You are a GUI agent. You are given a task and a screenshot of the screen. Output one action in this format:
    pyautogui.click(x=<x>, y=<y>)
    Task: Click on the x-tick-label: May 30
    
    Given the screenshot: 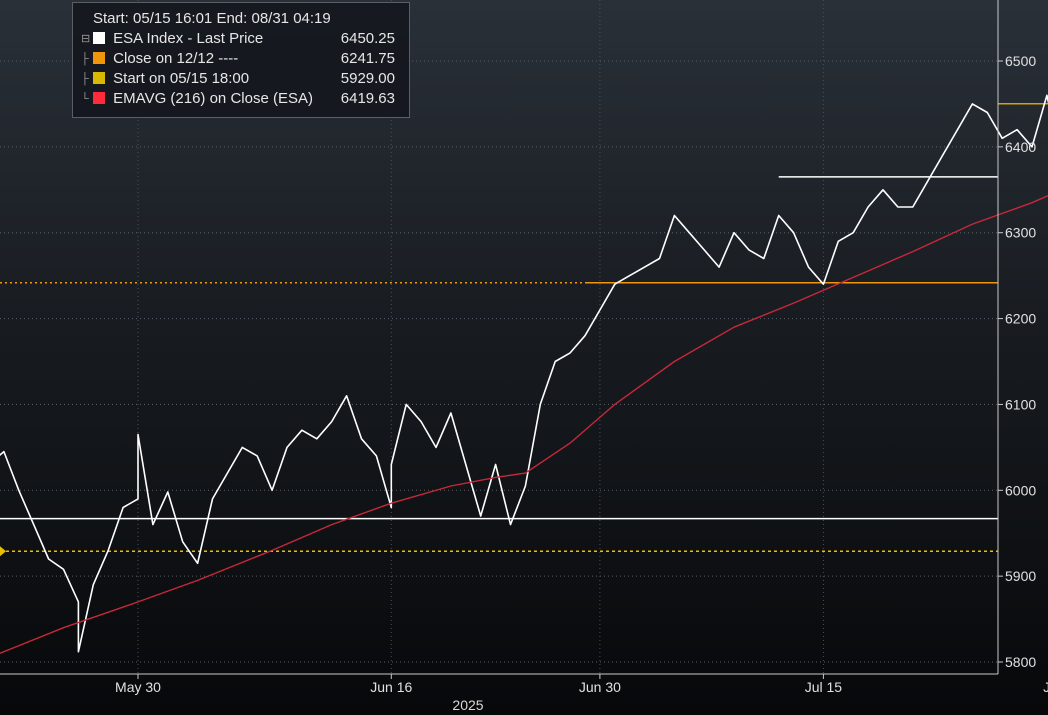 What is the action you would take?
    pyautogui.click(x=138, y=687)
    